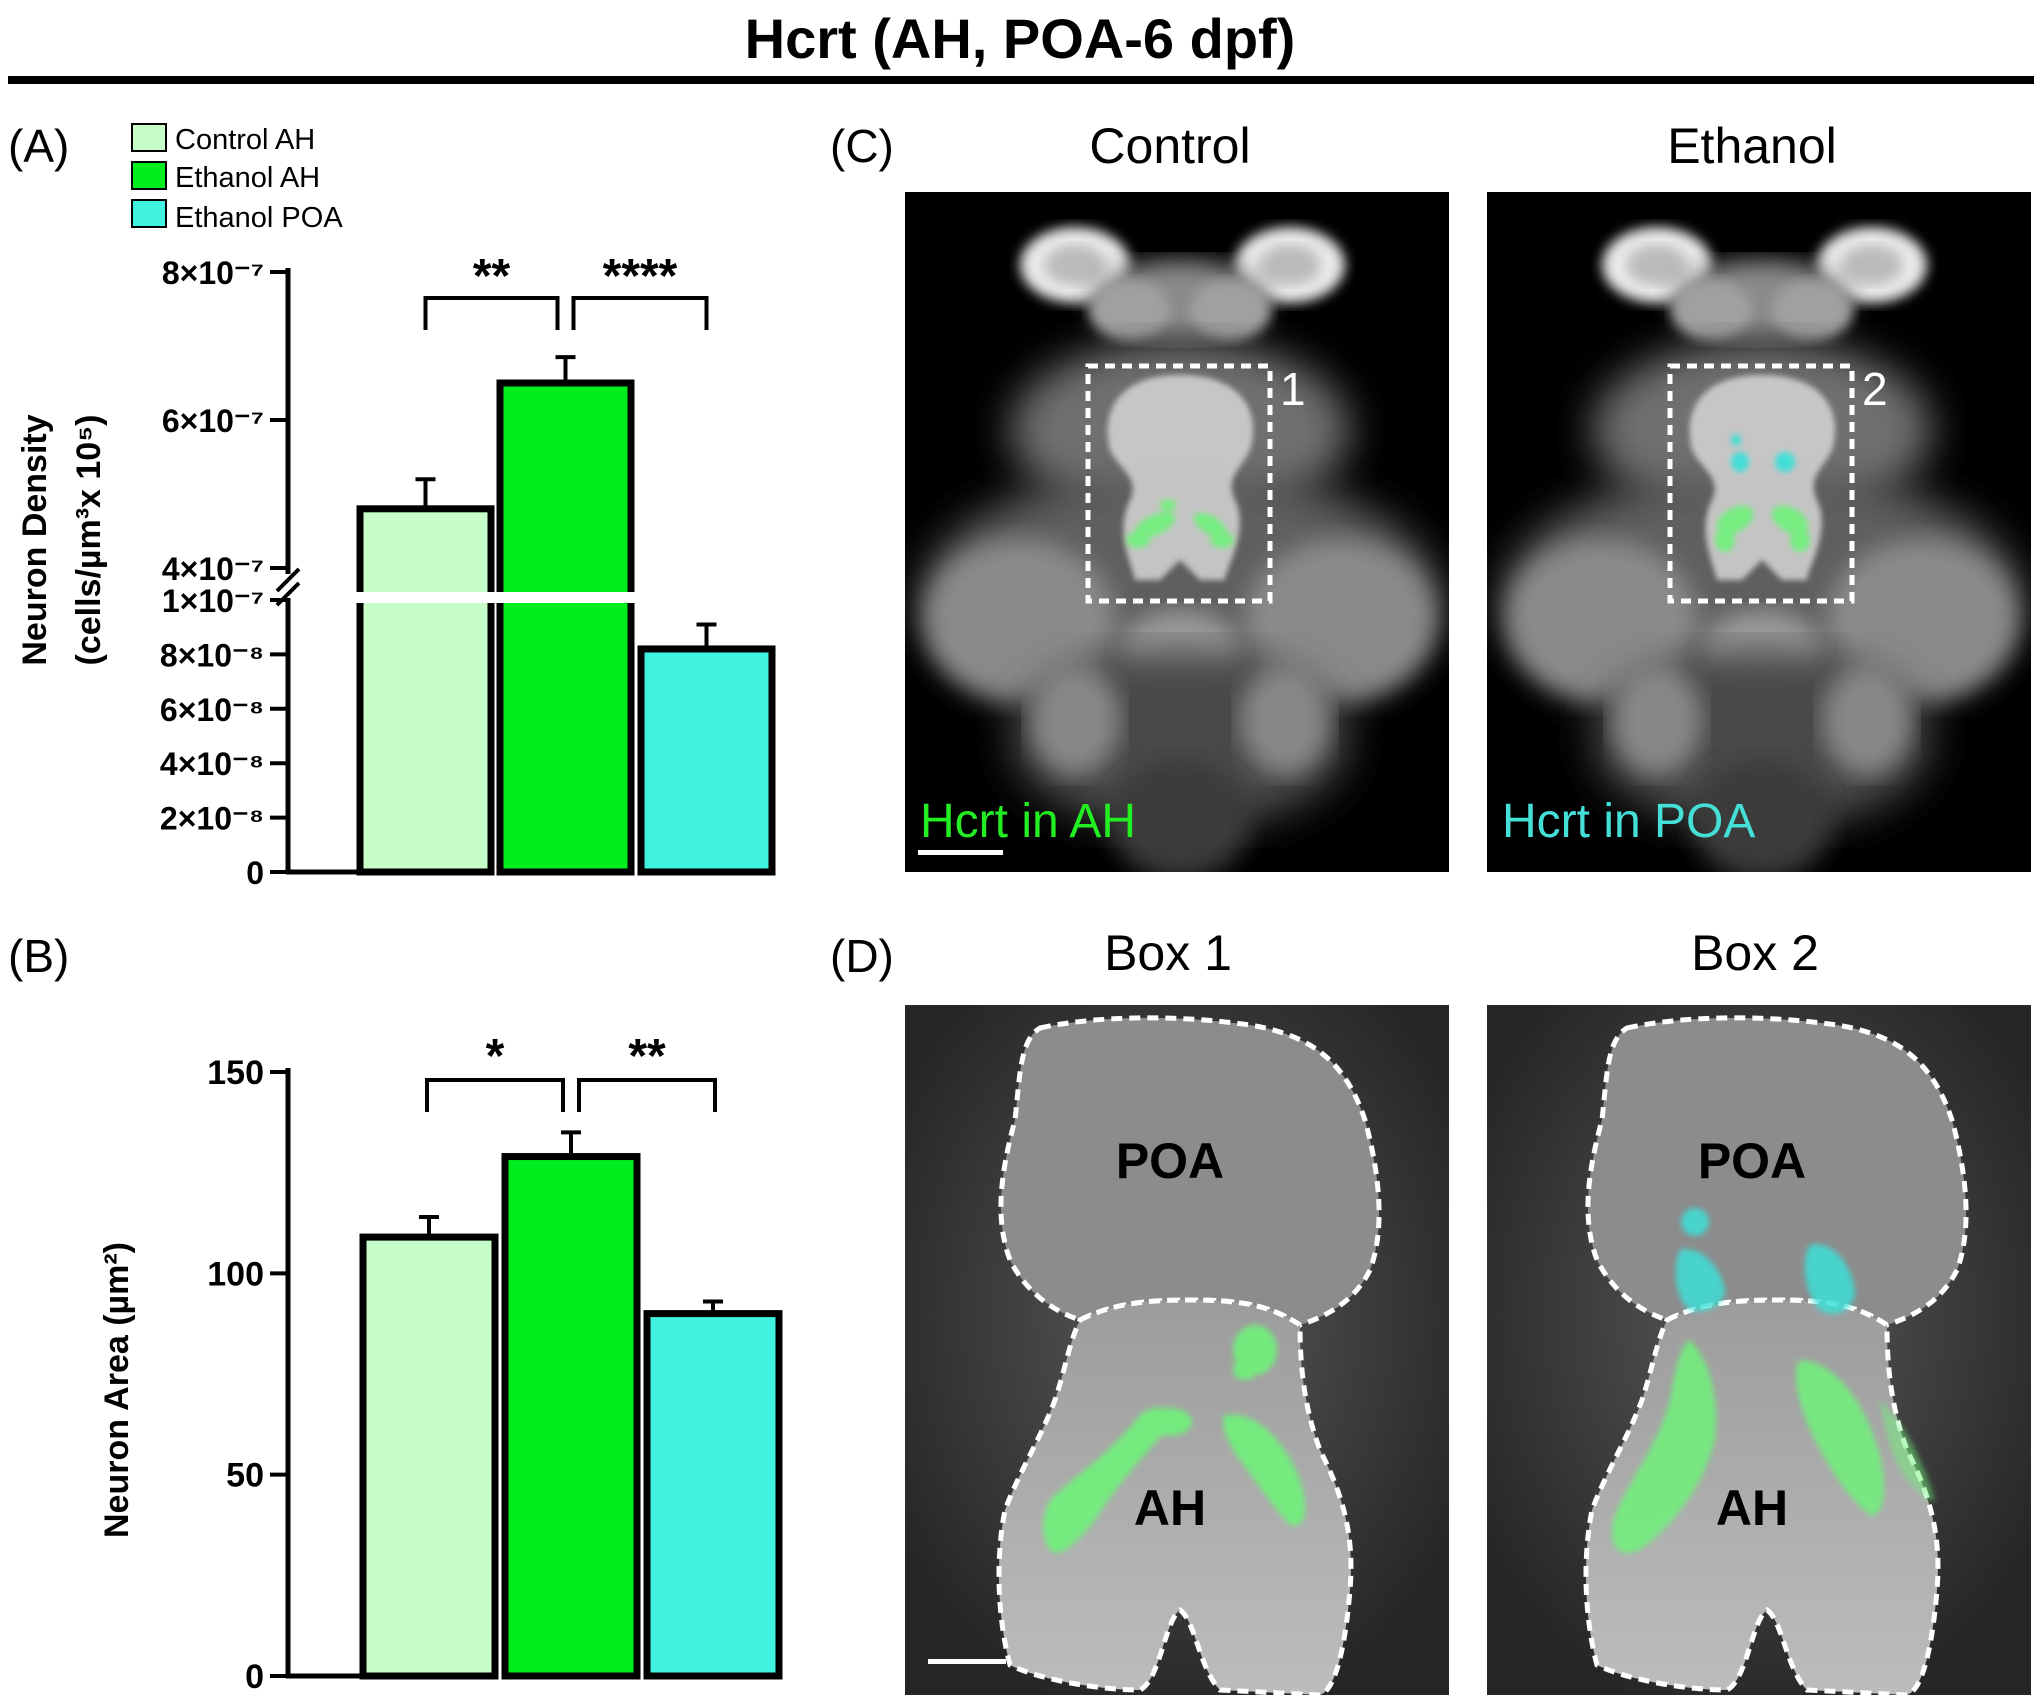 This screenshot has height=1700, width=2040. Describe the element at coordinates (212, 710) in the screenshot. I see `chart-a-tick-label: 6×10⁻⁸` at that location.